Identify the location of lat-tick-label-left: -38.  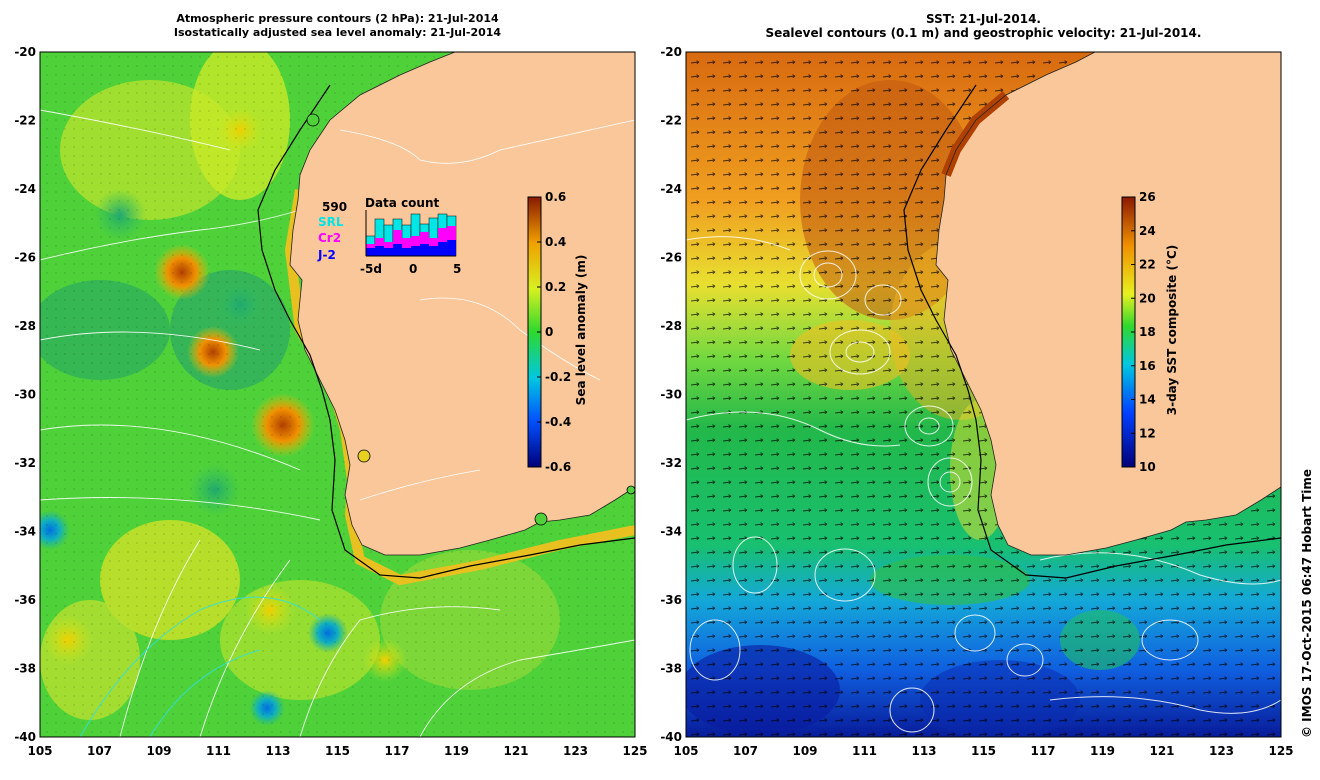
(25, 669).